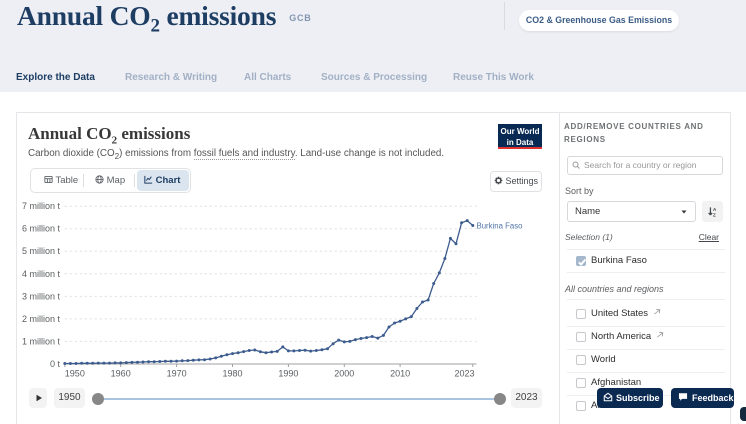  What do you see at coordinates (714, 214) in the screenshot?
I see `svg-text: Z` at bounding box center [714, 214].